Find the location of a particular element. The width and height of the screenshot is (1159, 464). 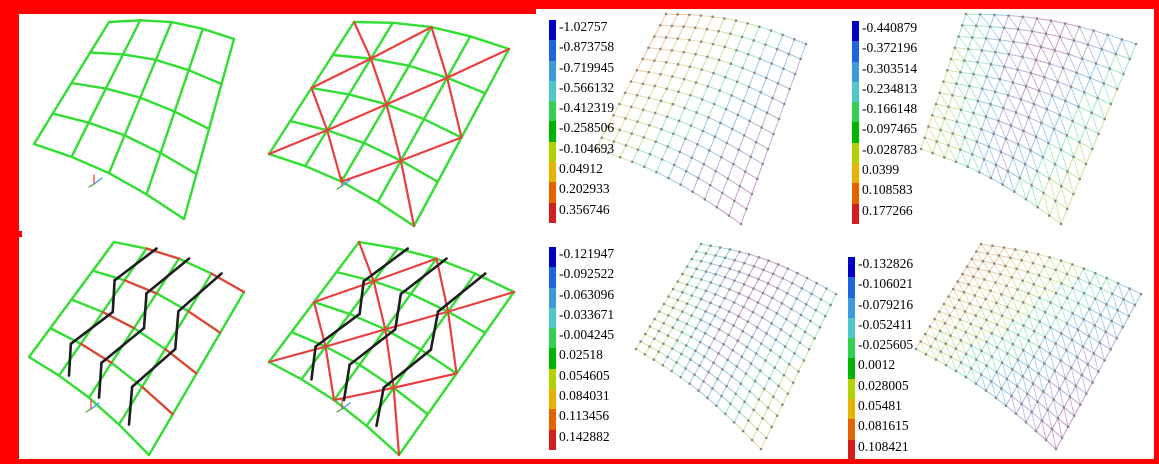

diagonal-member is located at coordinates (431, 149).